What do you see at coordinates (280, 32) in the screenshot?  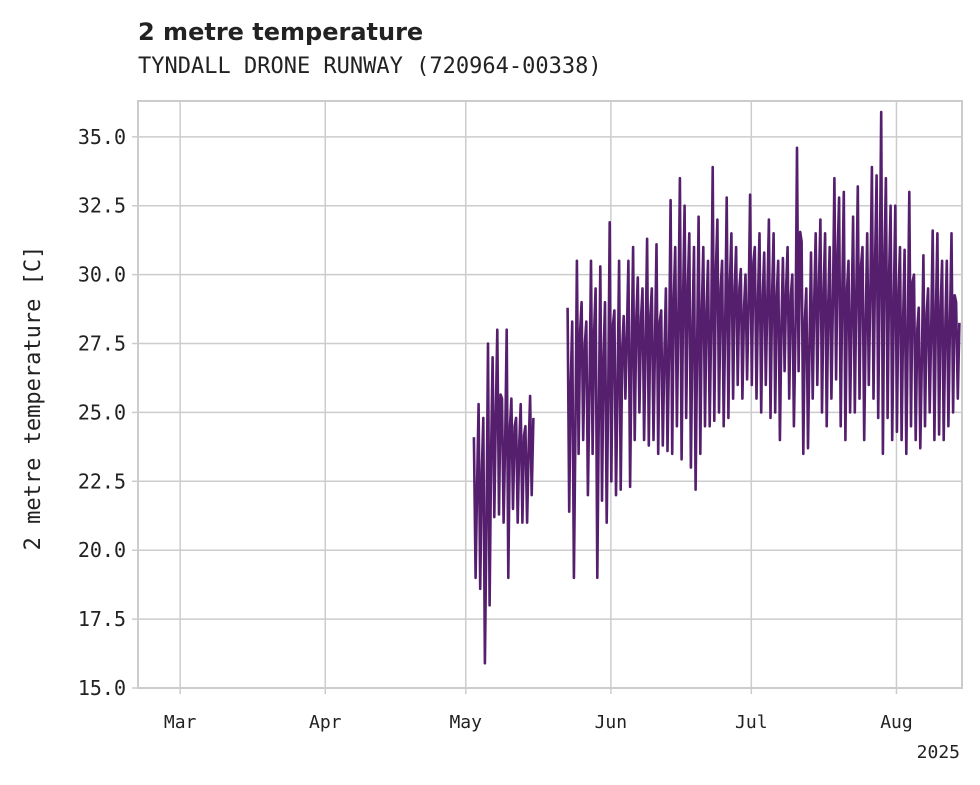 I see `chart-title: 2 metre temperature` at bounding box center [280, 32].